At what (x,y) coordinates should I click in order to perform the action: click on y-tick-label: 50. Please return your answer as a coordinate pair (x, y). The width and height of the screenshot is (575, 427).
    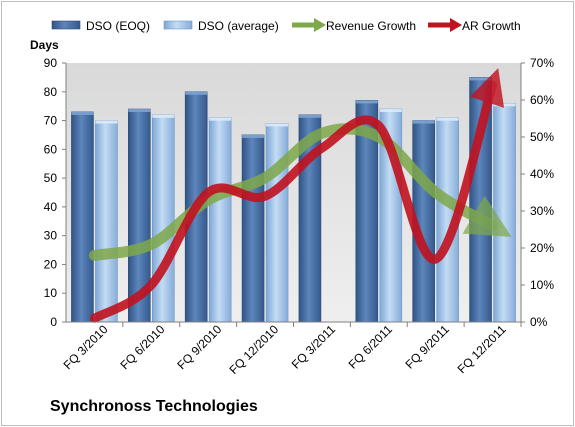
    Looking at the image, I should click on (51, 178).